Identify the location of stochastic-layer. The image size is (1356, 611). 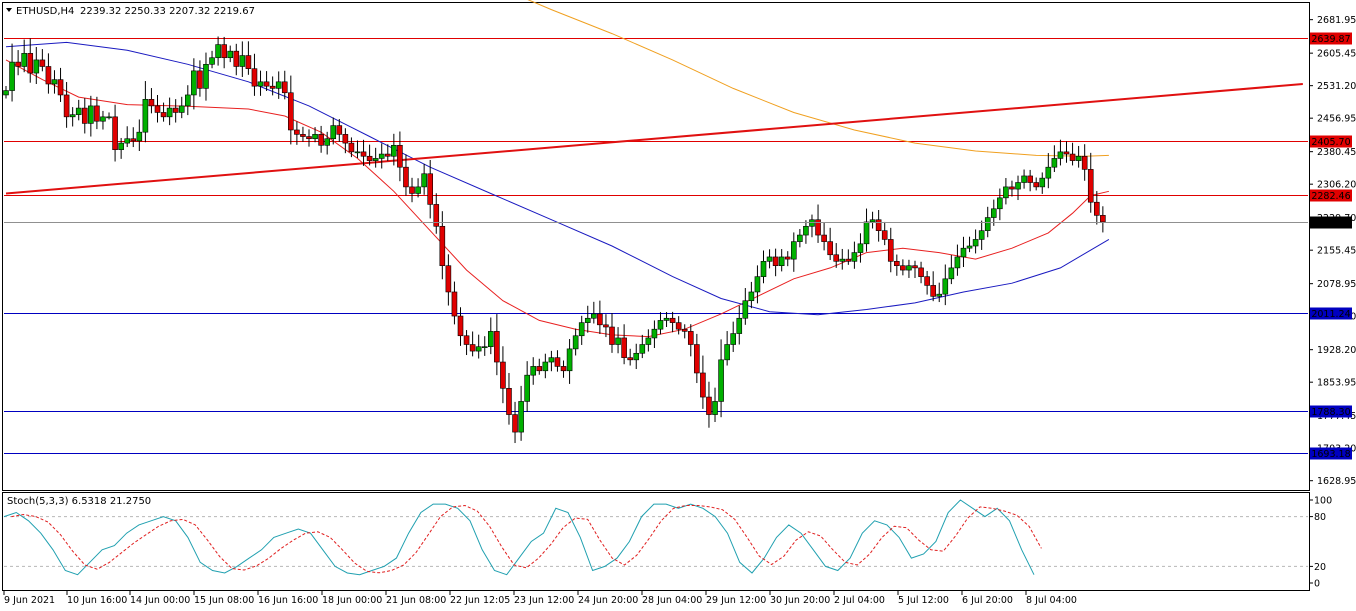
(655, 537).